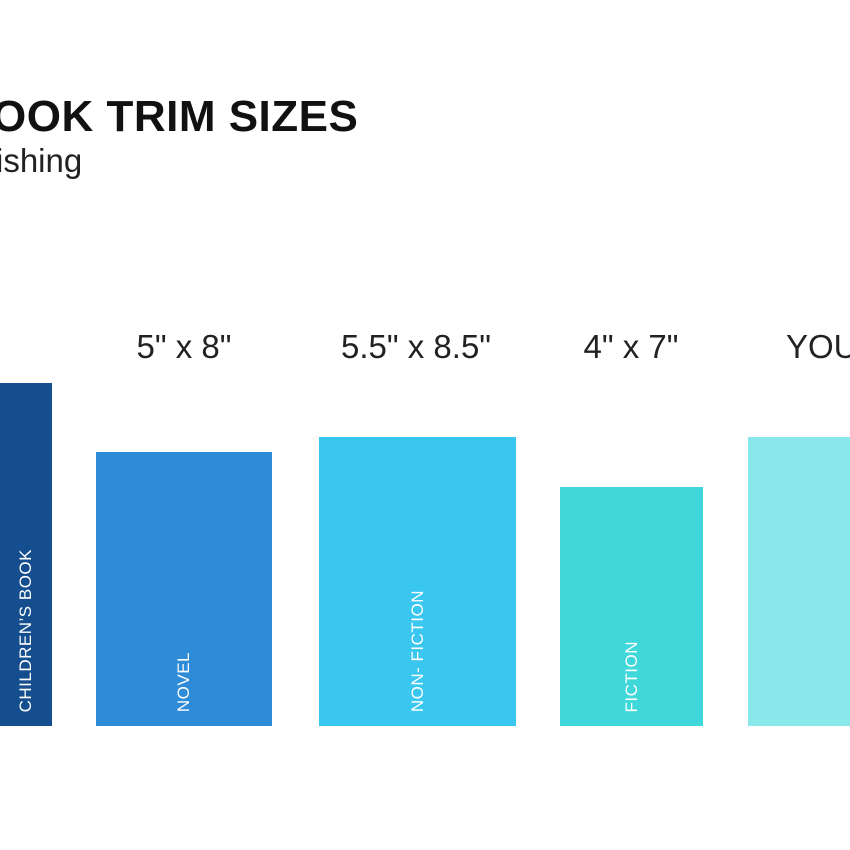  I want to click on book-novel: NOVEL, so click(184, 589).